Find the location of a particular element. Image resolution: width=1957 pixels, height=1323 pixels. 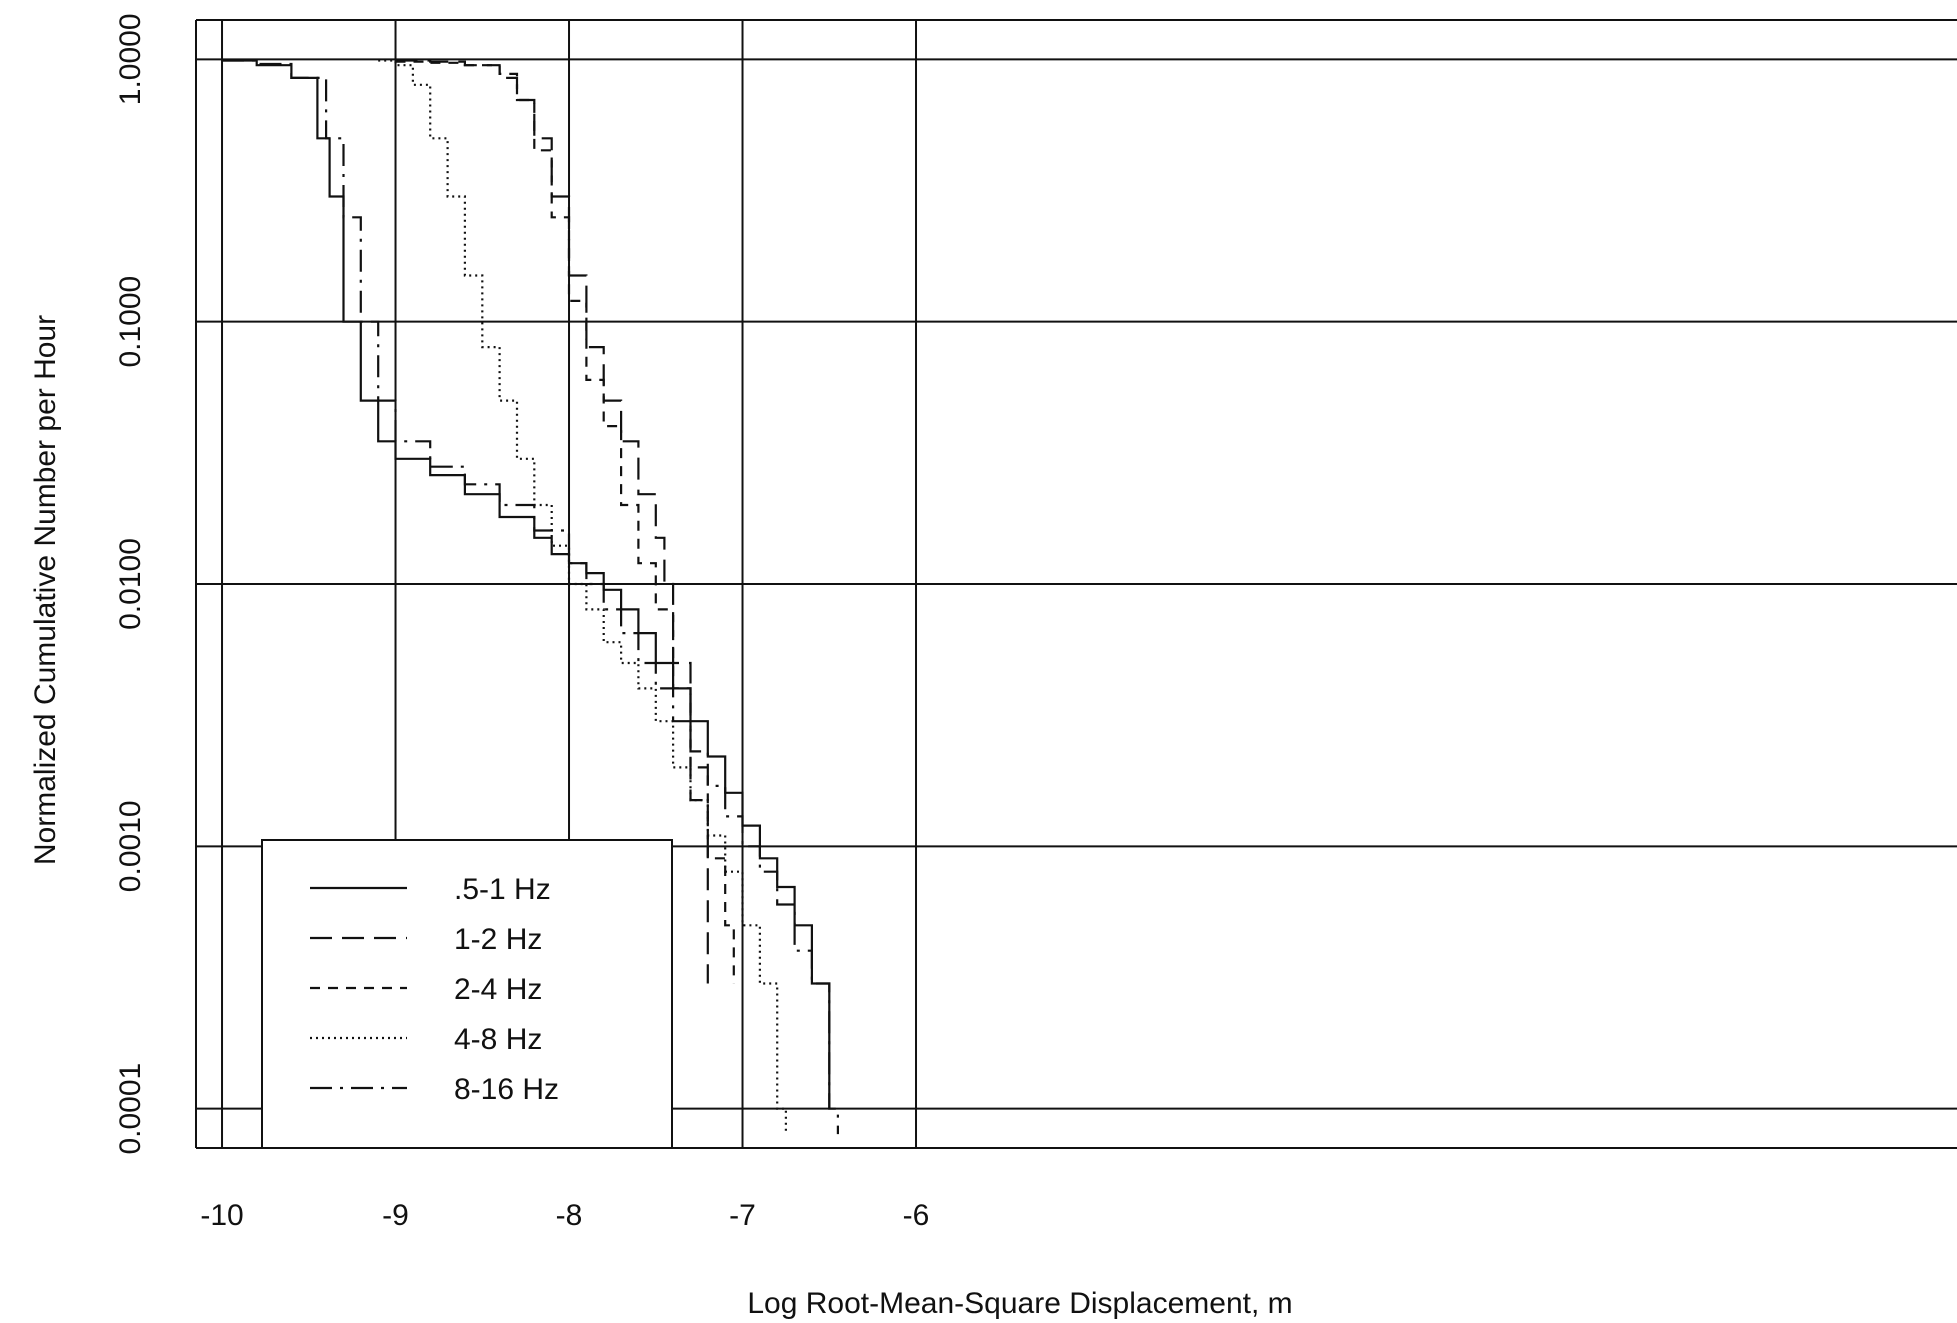

legend: .5-1 Hz 1-2 Hz 2-4 Hz 4-8 Hz 8-16 Hz is located at coordinates (467, 994).